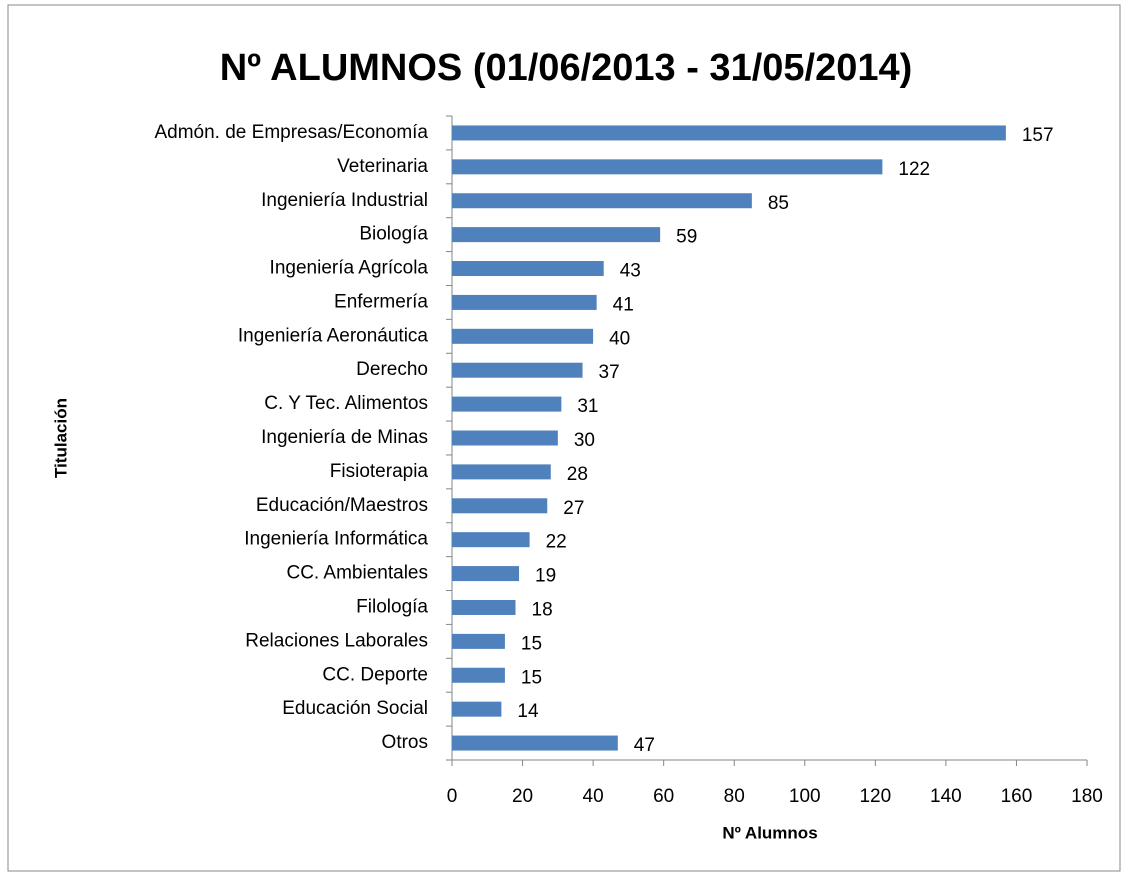 The height and width of the screenshot is (879, 1131). Describe the element at coordinates (609, 372) in the screenshot. I see `data-label: 37` at that location.